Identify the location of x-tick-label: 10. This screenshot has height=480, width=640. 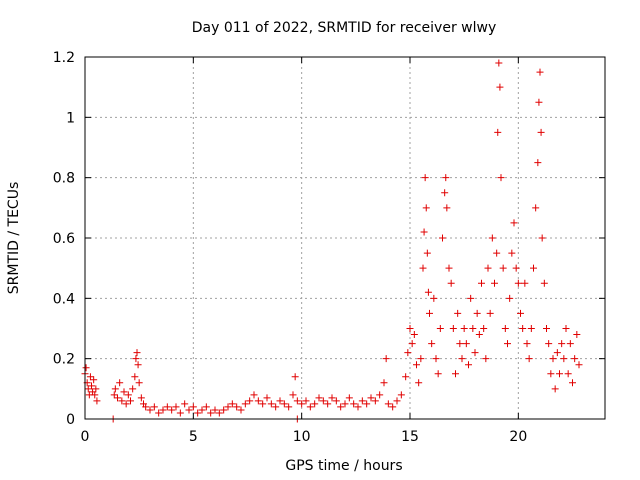
(302, 437).